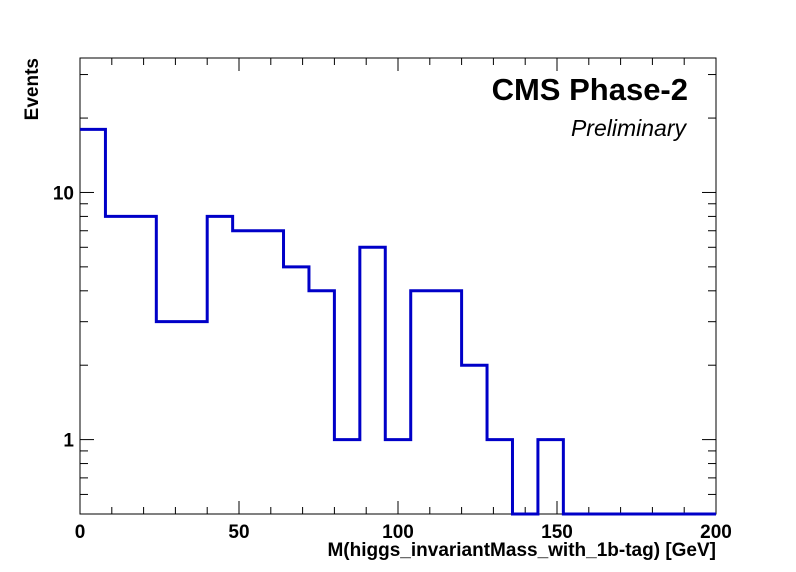 This screenshot has height=572, width=796. I want to click on experiment-label: CMS Phase-2, so click(590, 89).